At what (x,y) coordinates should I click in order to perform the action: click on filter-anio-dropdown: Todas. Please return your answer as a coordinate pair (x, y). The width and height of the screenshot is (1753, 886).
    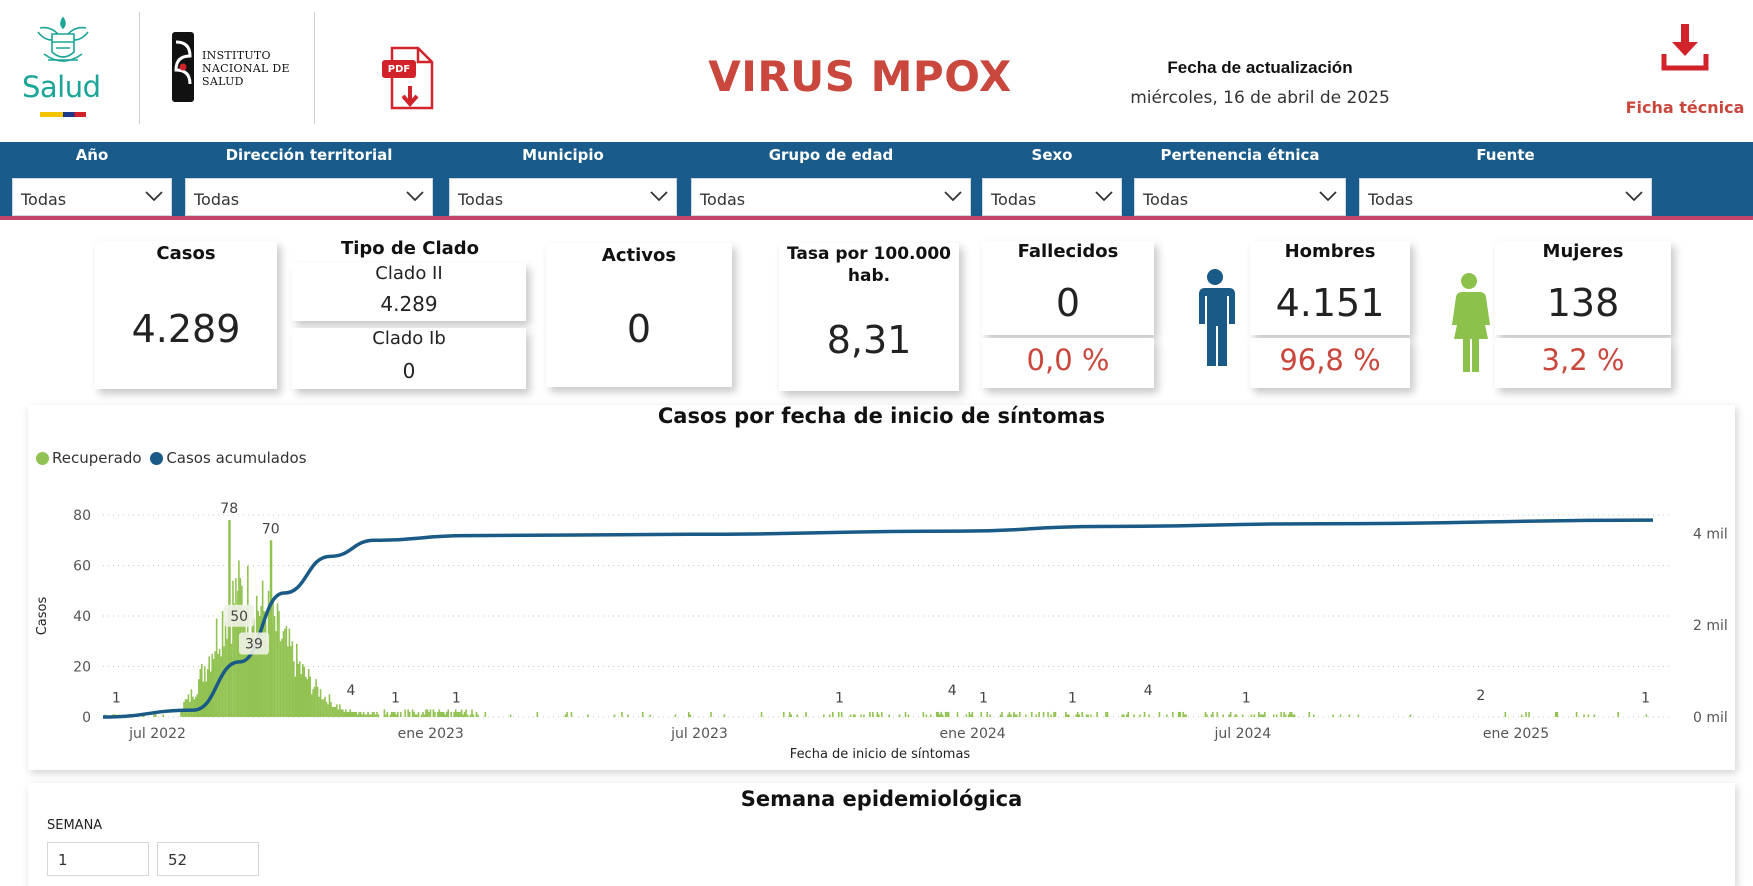
    Looking at the image, I should click on (92, 197).